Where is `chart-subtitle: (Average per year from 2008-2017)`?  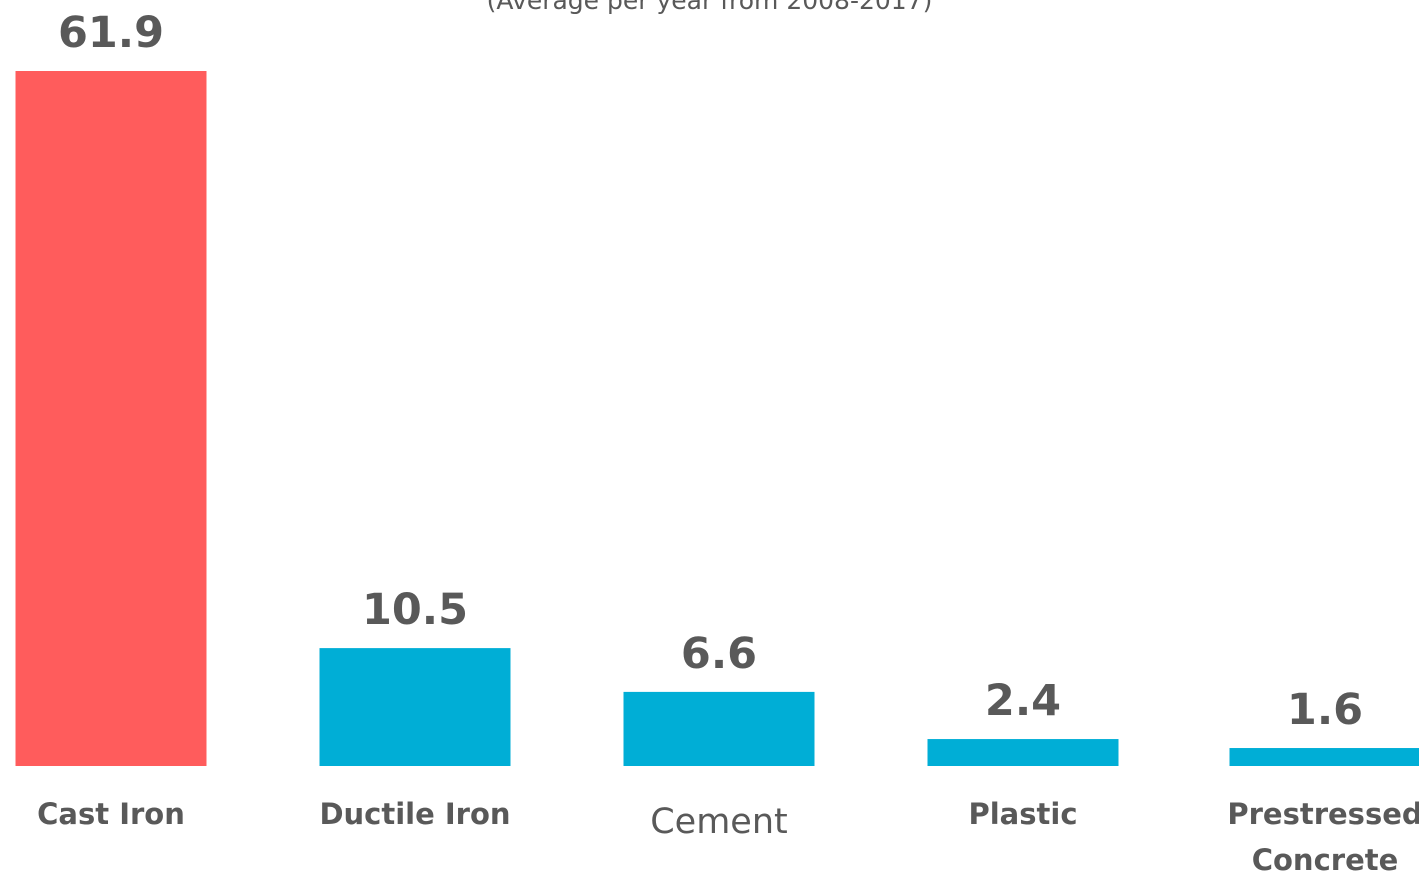
chart-subtitle: (Average per year from 2008-2017) is located at coordinates (709, 7).